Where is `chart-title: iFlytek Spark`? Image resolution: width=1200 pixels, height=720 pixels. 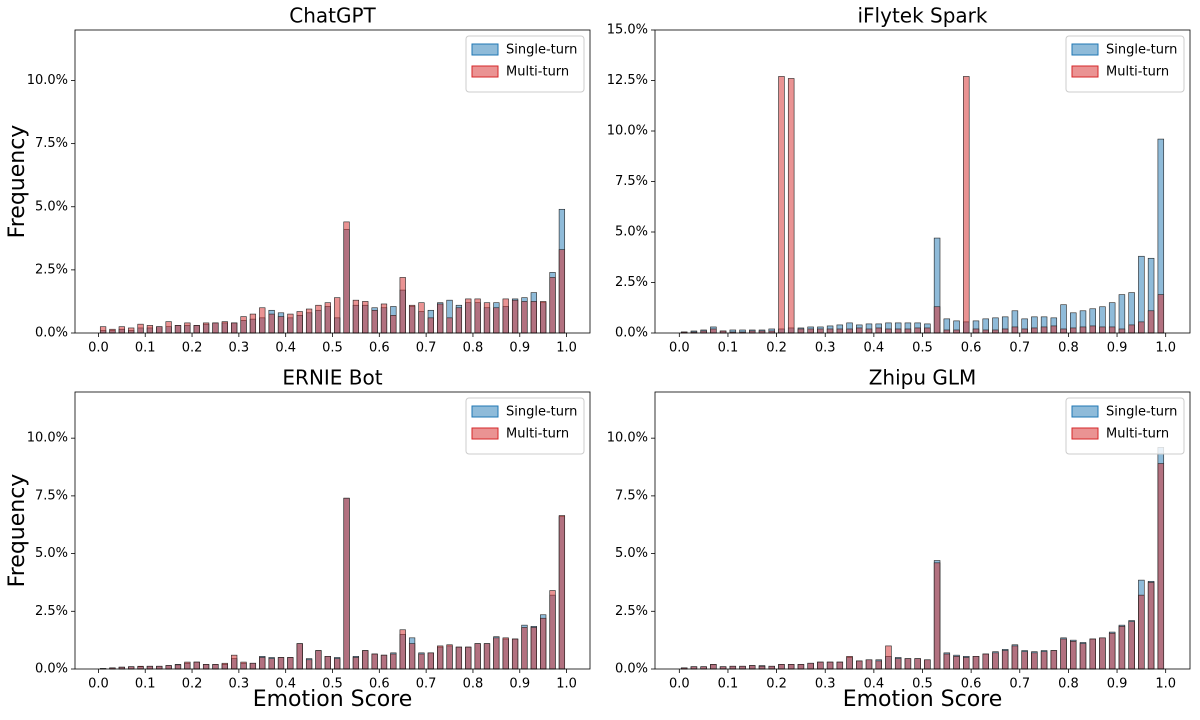 chart-title: iFlytek Spark is located at coordinates (923, 16).